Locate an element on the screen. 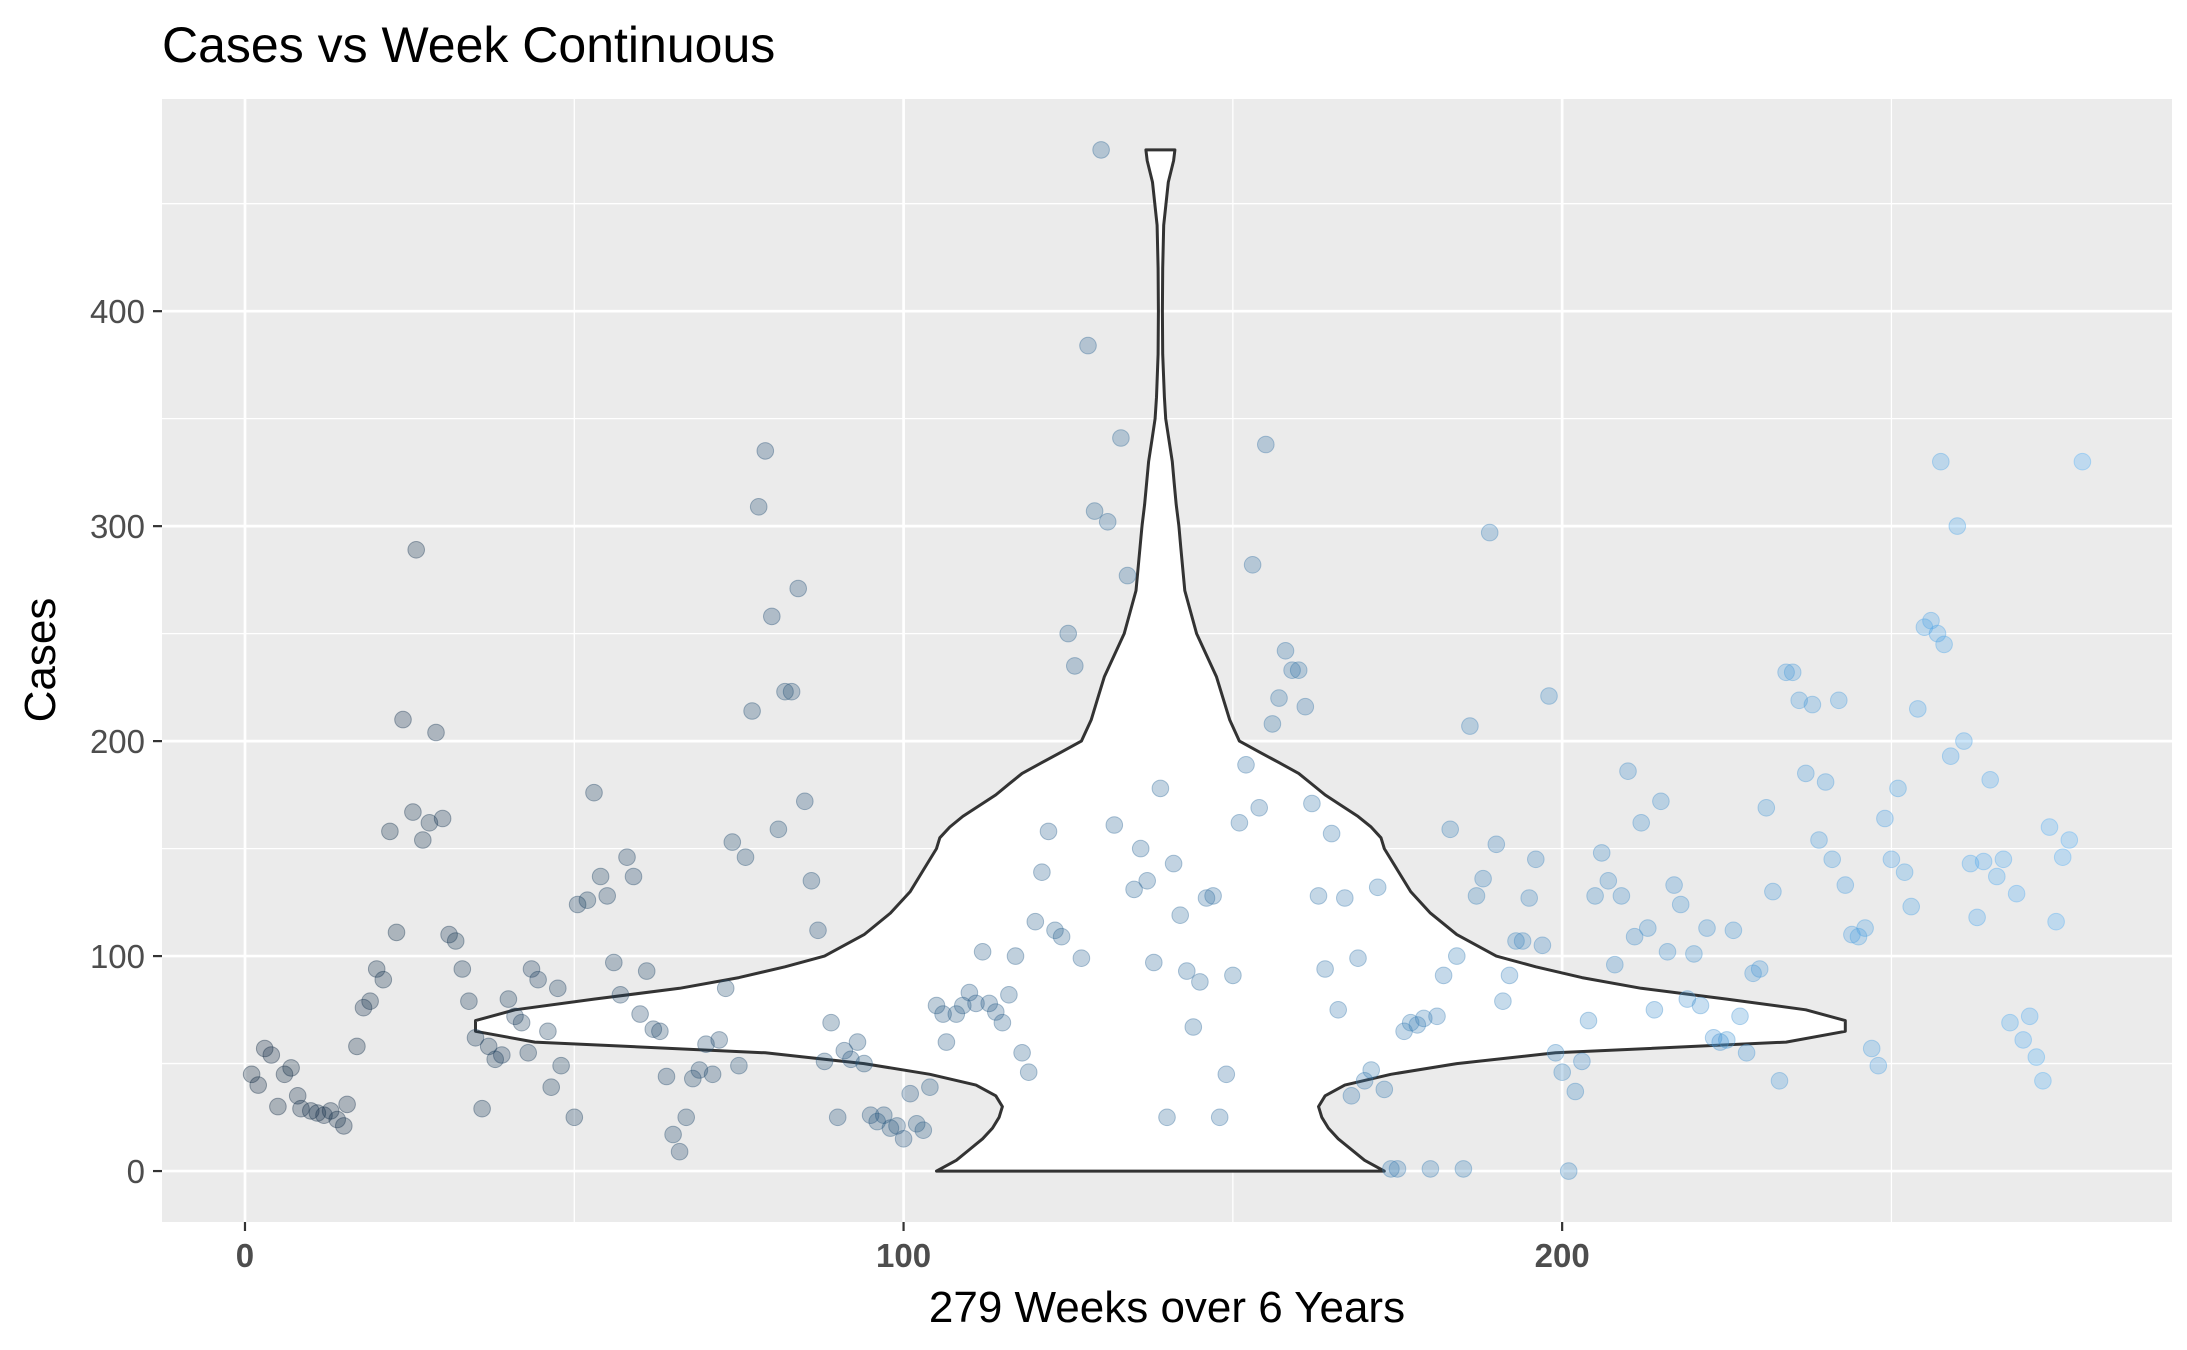 The width and height of the screenshot is (2187, 1350). x-tick-label: 0 is located at coordinates (245, 1255).